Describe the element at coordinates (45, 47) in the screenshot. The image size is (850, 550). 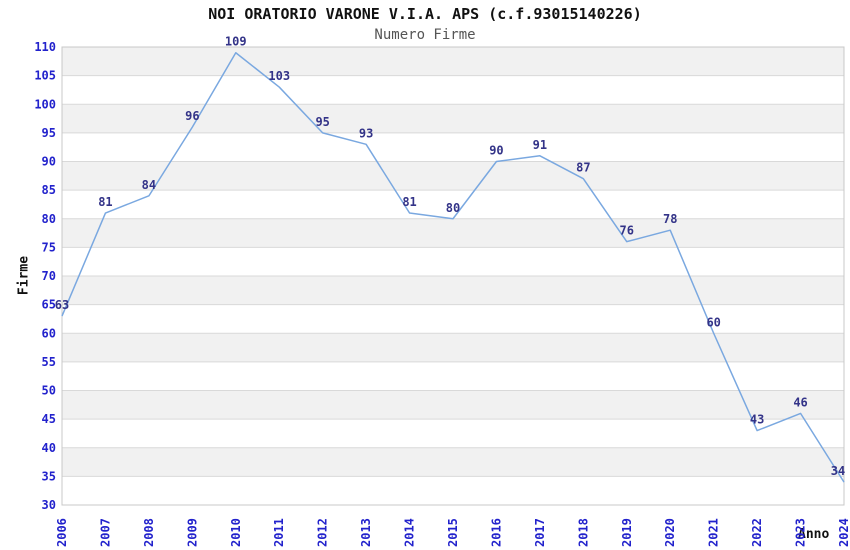
I see `y-tick-label: 110` at that location.